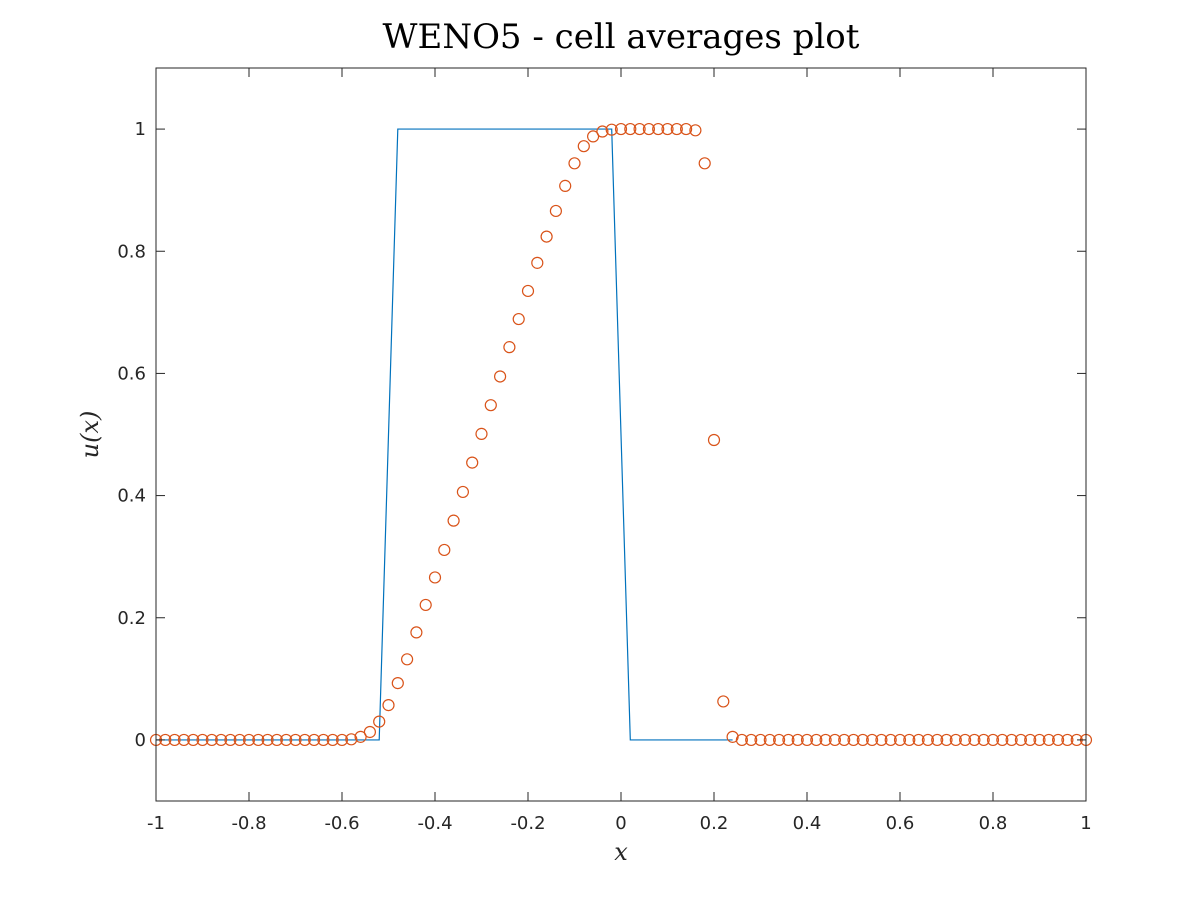 This screenshot has height=900, width=1200. Describe the element at coordinates (527, 823) in the screenshot. I see `x-tick-label: -0.2` at that location.